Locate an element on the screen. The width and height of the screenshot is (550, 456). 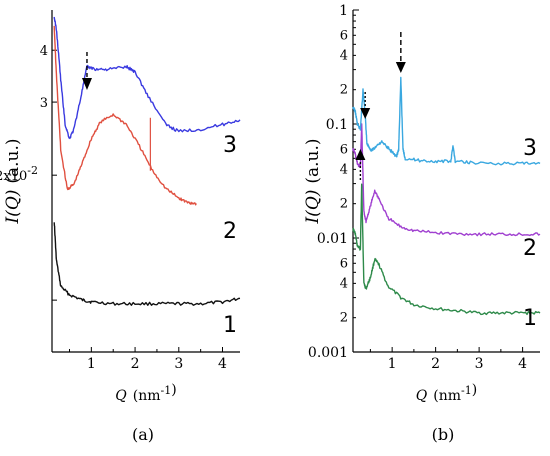
y-tick-label: 0.01 is located at coordinates (332, 239).